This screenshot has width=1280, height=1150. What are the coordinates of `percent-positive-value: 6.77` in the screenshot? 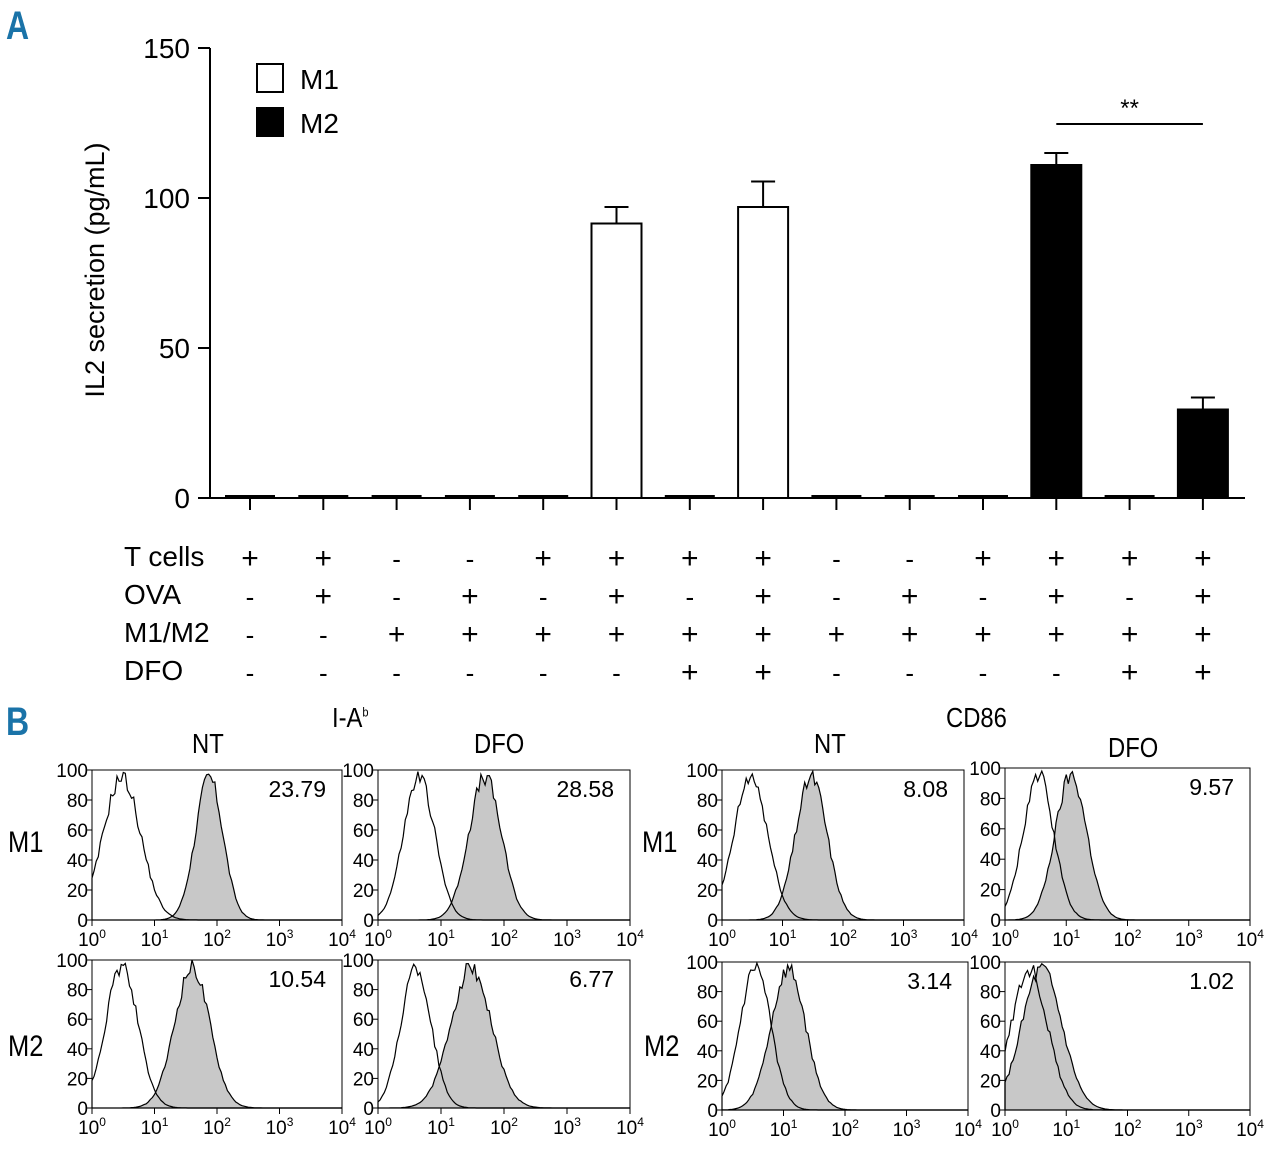 It's located at (591, 979).